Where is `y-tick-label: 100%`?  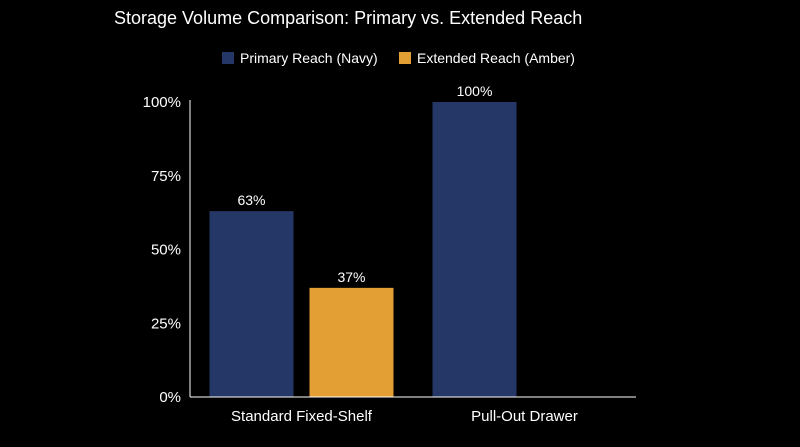
y-tick-label: 100% is located at coordinates (162, 102).